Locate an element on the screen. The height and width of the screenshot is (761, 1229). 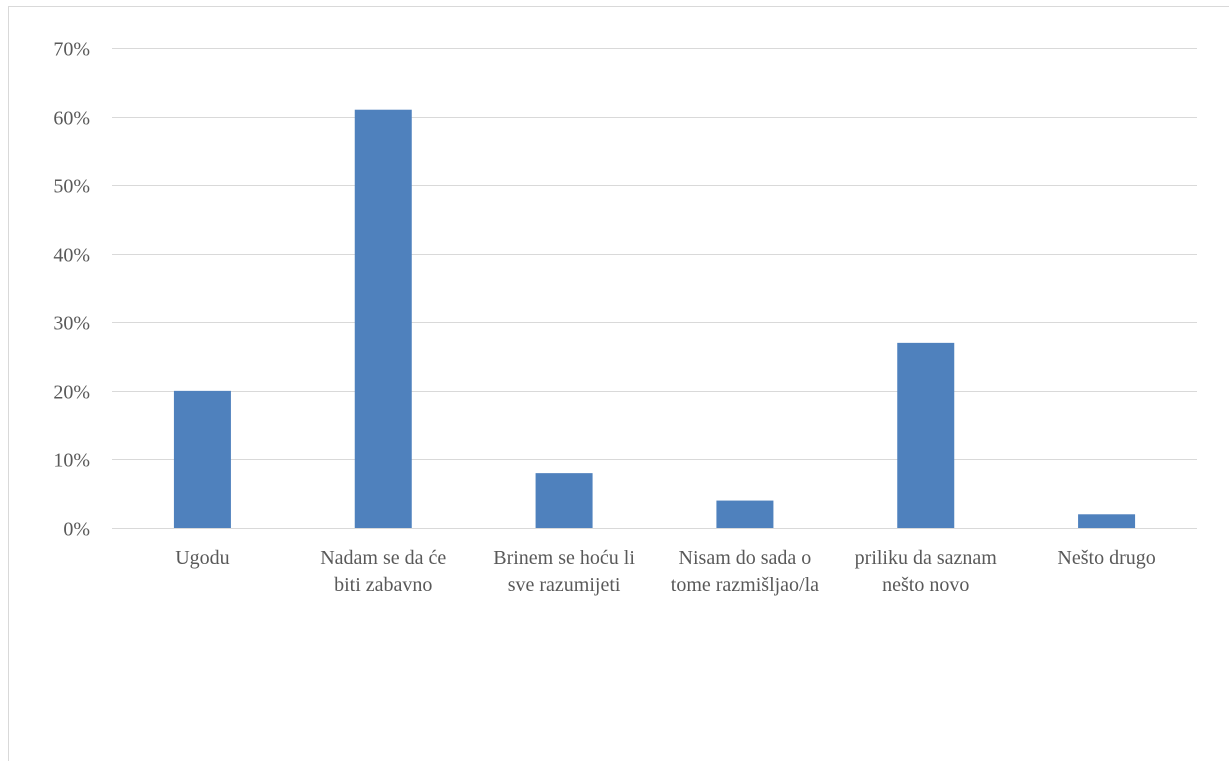
y-tick-label: 40% is located at coordinates (71, 256).